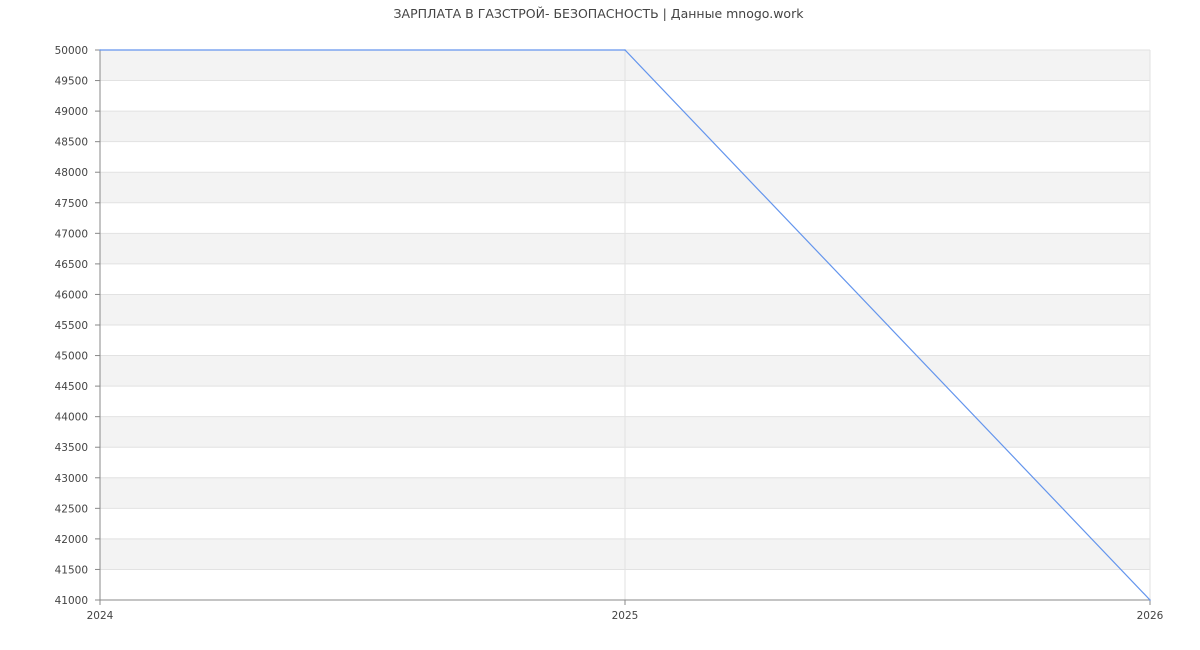  I want to click on y-tick-label: 41500, so click(71, 570).